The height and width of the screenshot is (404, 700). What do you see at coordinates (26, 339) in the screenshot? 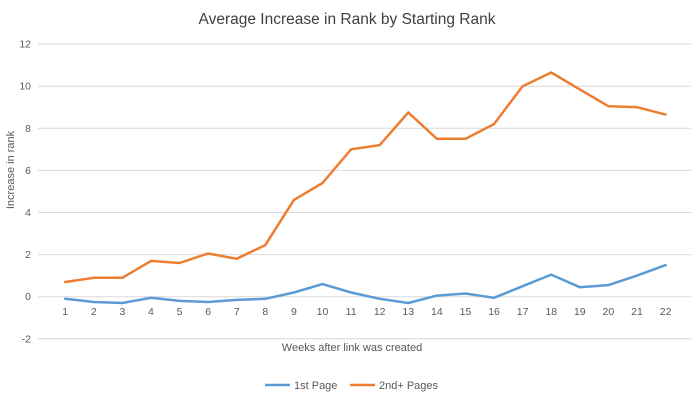
I see `y-tick-label: -2` at bounding box center [26, 339].